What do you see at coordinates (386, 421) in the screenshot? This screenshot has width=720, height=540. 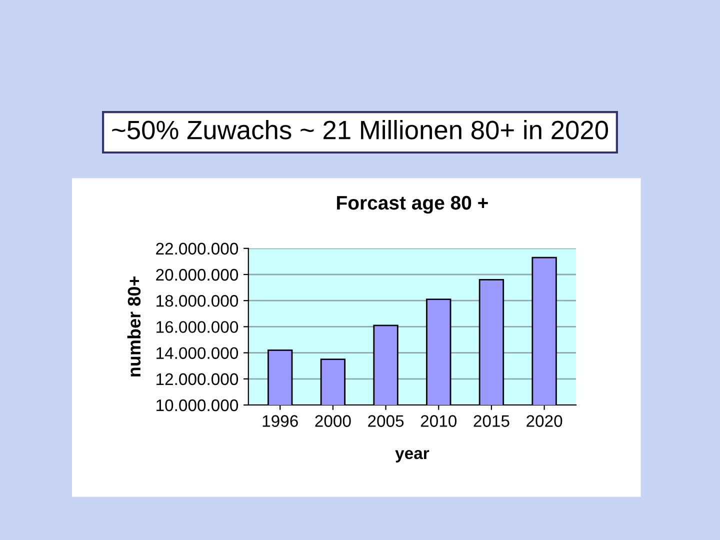 I see `x-tick-label: 2005` at bounding box center [386, 421].